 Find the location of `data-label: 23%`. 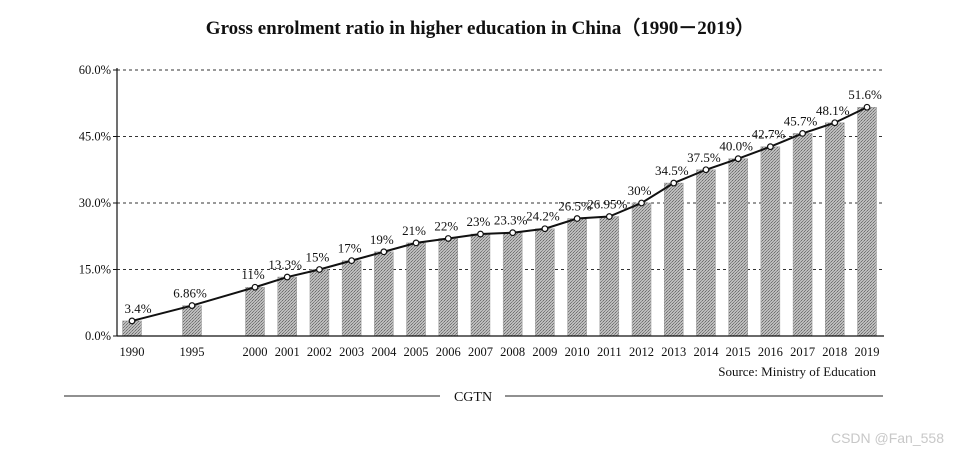

data-label: 23% is located at coordinates (479, 221).